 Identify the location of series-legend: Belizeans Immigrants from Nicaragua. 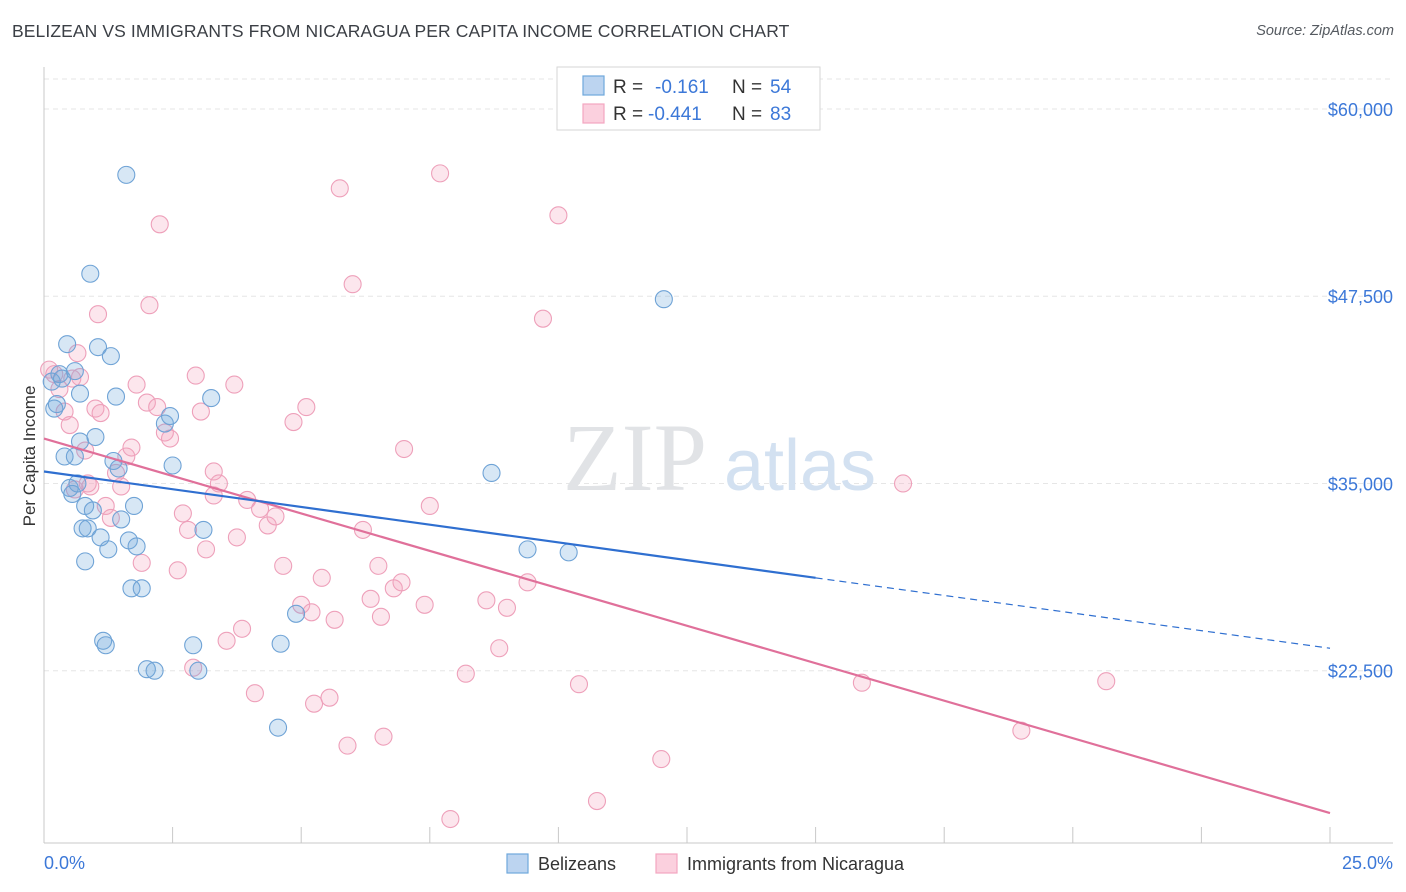
(705, 863).